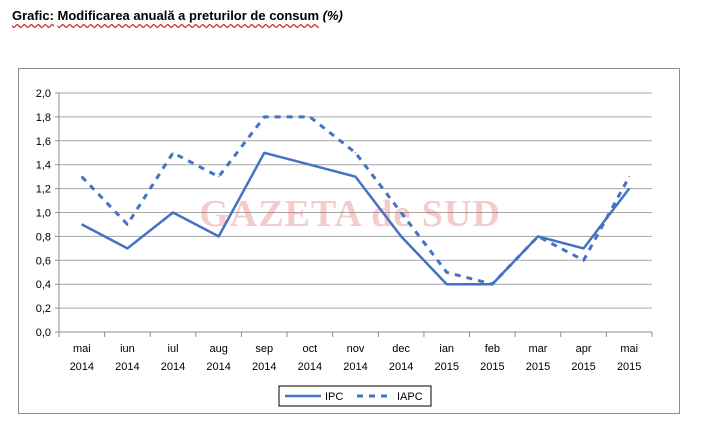 Image resolution: width=701 pixels, height=424 pixels. I want to click on legend-label-iapc: IAPC, so click(410, 397).